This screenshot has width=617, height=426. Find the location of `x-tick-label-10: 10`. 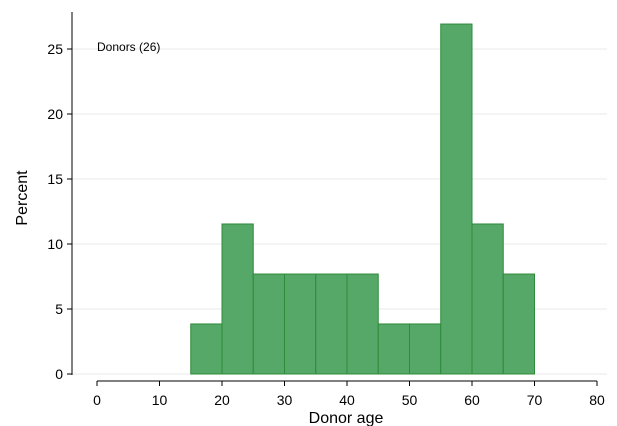

x-tick-label-10: 10 is located at coordinates (160, 400).